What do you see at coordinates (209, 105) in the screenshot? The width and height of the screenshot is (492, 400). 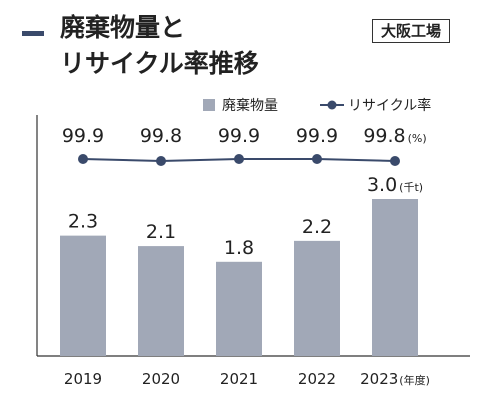 I see `legend-swatch-bar` at bounding box center [209, 105].